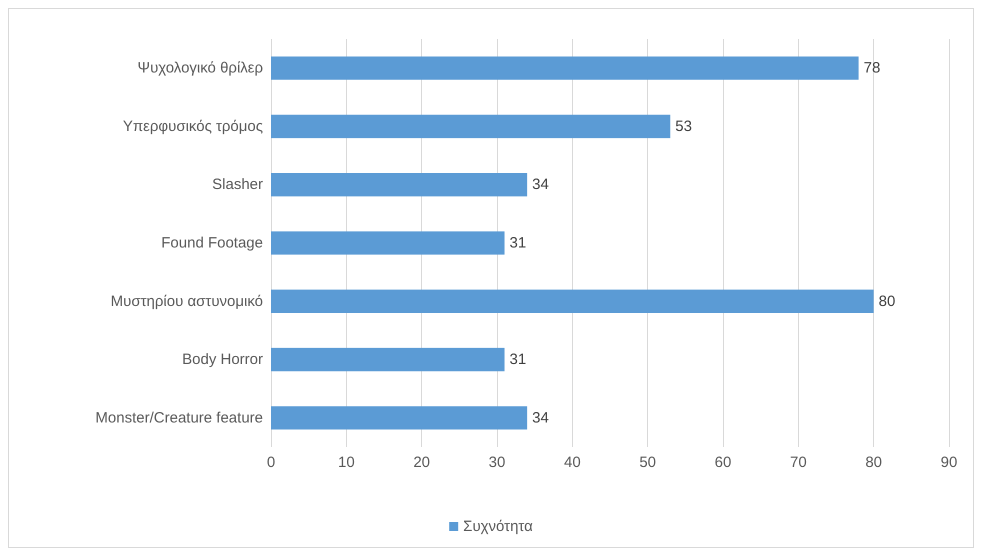 The height and width of the screenshot is (560, 984). What do you see at coordinates (723, 462) in the screenshot?
I see `x-tick-label: 60` at bounding box center [723, 462].